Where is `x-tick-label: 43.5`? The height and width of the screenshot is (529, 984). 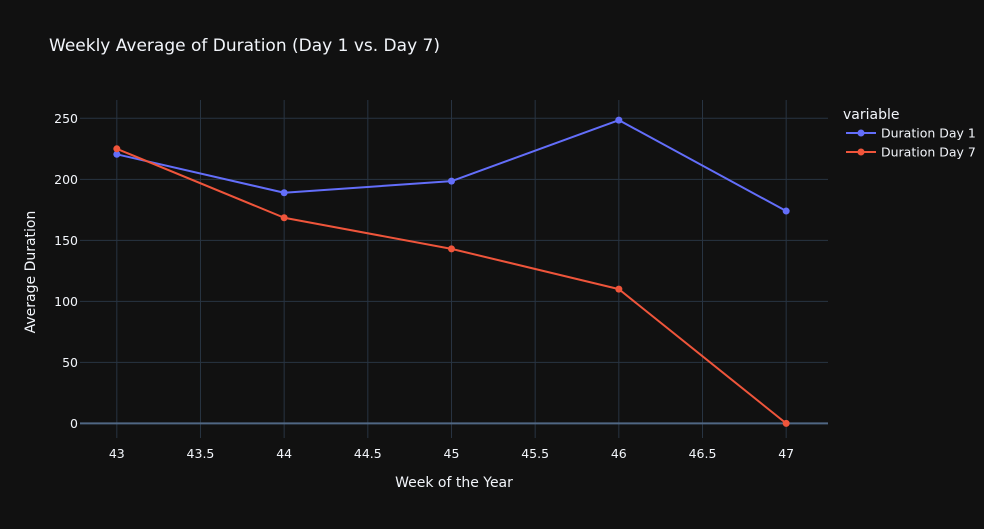
x-tick-label: 43.5 is located at coordinates (201, 453).